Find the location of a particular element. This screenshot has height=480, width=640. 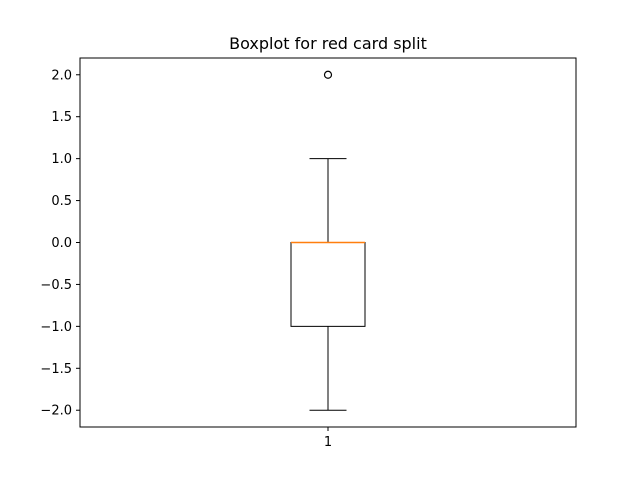

y-tick-label: −2.0 is located at coordinates (56, 411).